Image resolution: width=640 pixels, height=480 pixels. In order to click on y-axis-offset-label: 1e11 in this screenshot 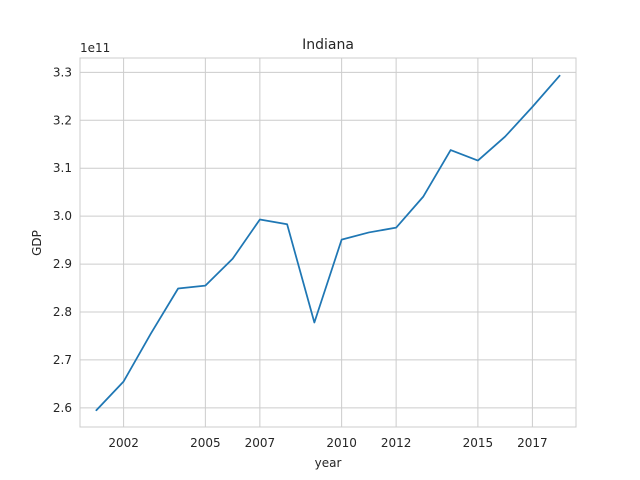, I will do `click(95, 48)`.